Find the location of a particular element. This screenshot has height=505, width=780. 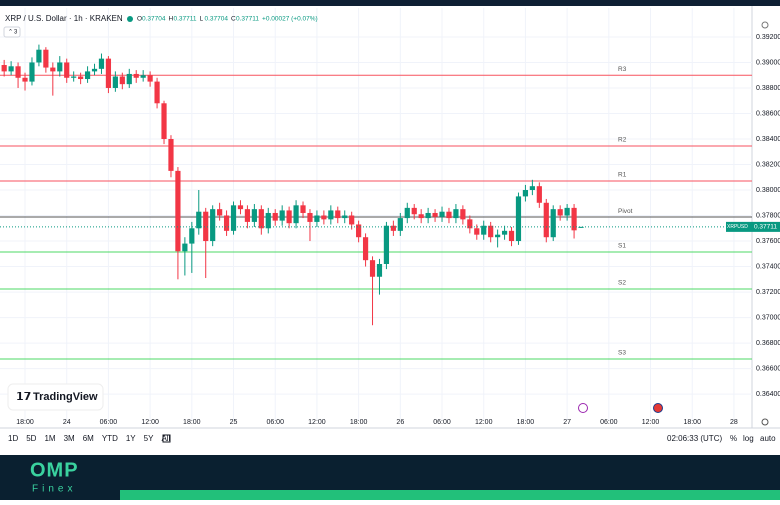

ohlc-key: H is located at coordinates (171, 19).